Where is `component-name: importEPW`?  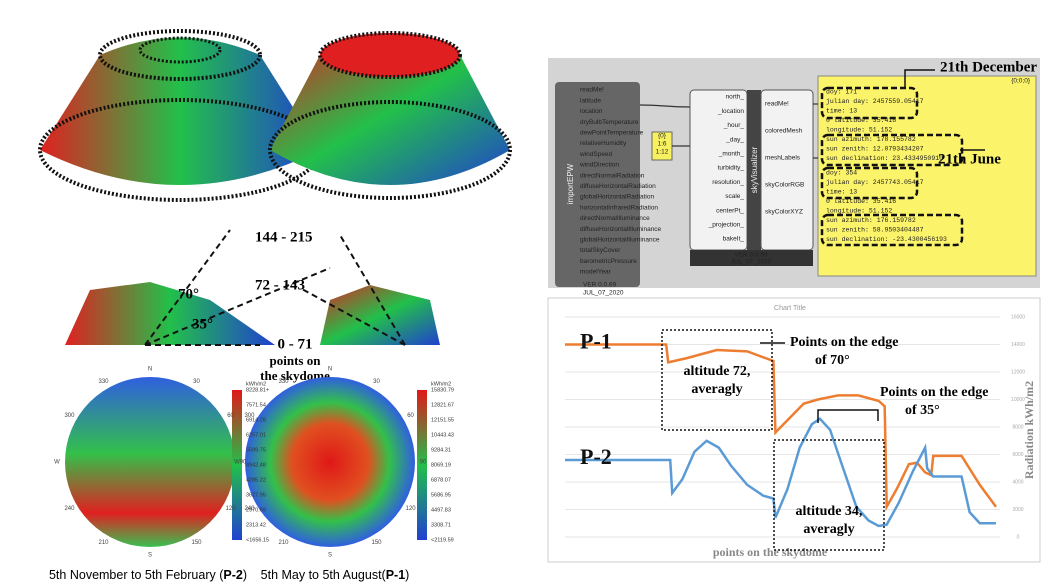 component-name: importEPW is located at coordinates (570, 183).